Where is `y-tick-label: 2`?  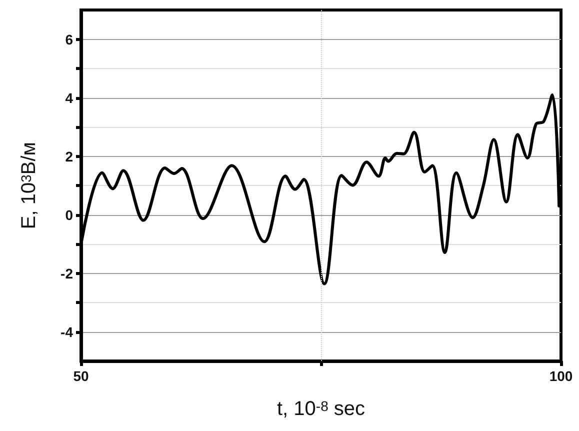
y-tick-label: 2 is located at coordinates (69, 156).